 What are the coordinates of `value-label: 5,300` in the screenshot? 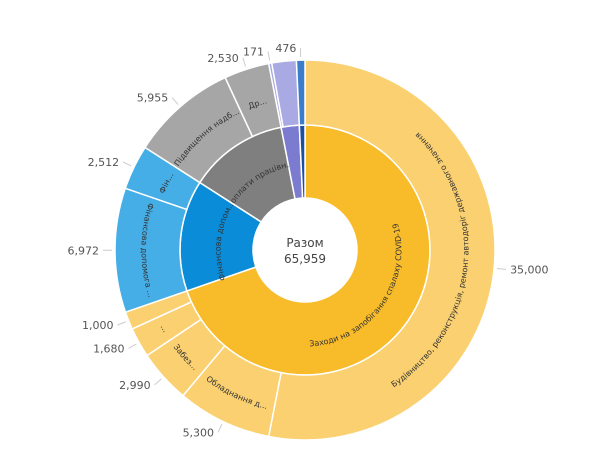 It's located at (199, 432).